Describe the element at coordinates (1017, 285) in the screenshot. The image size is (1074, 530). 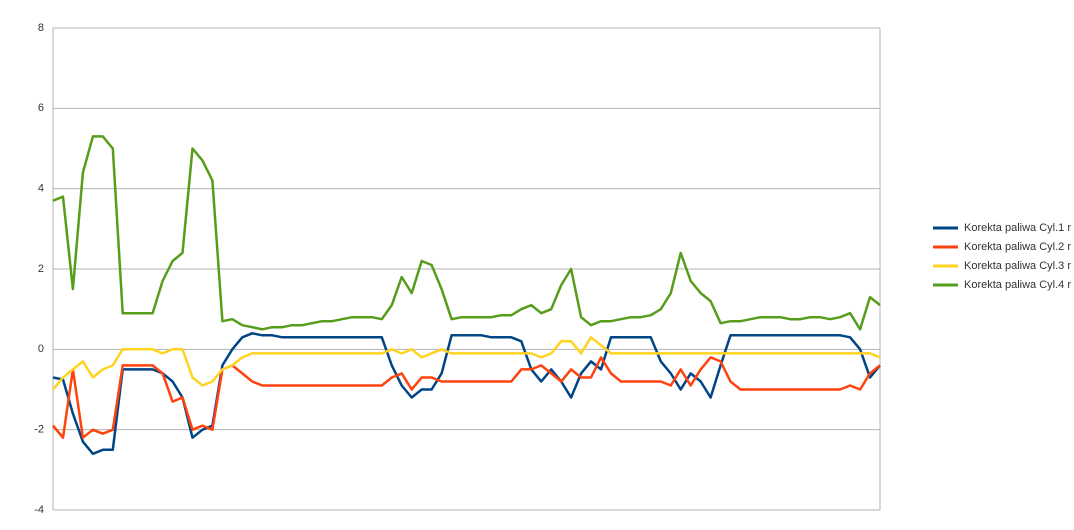
I see `legend-label: Korekta paliwa Cyl.4 r` at that location.